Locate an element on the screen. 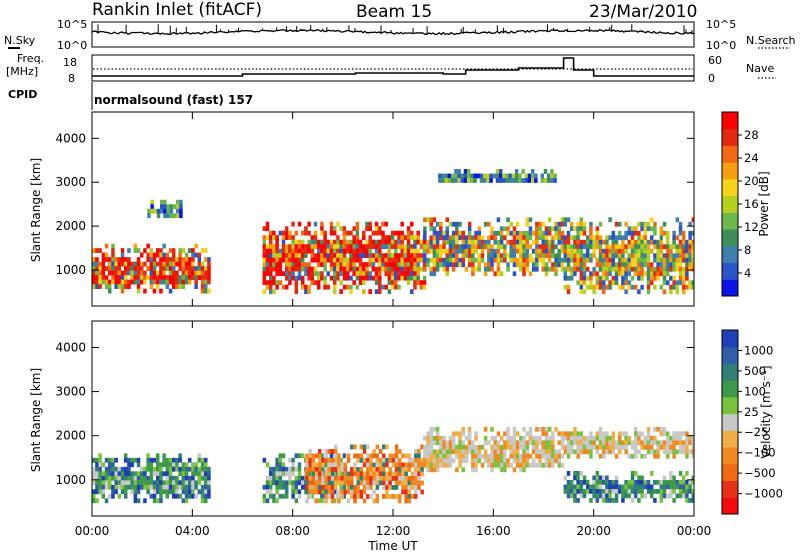  colorbar-tick-label: −100 is located at coordinates (760, 453).